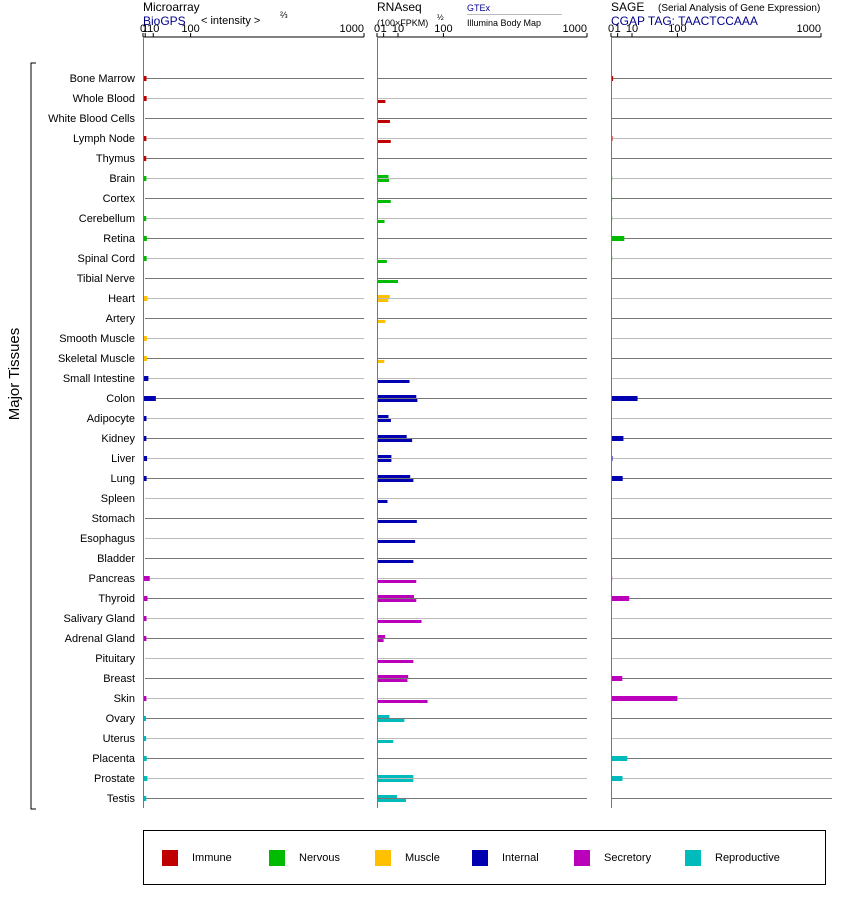 Image resolution: width=842 pixels, height=900 pixels. I want to click on tissue-row: Small Intestine, so click(447, 379).